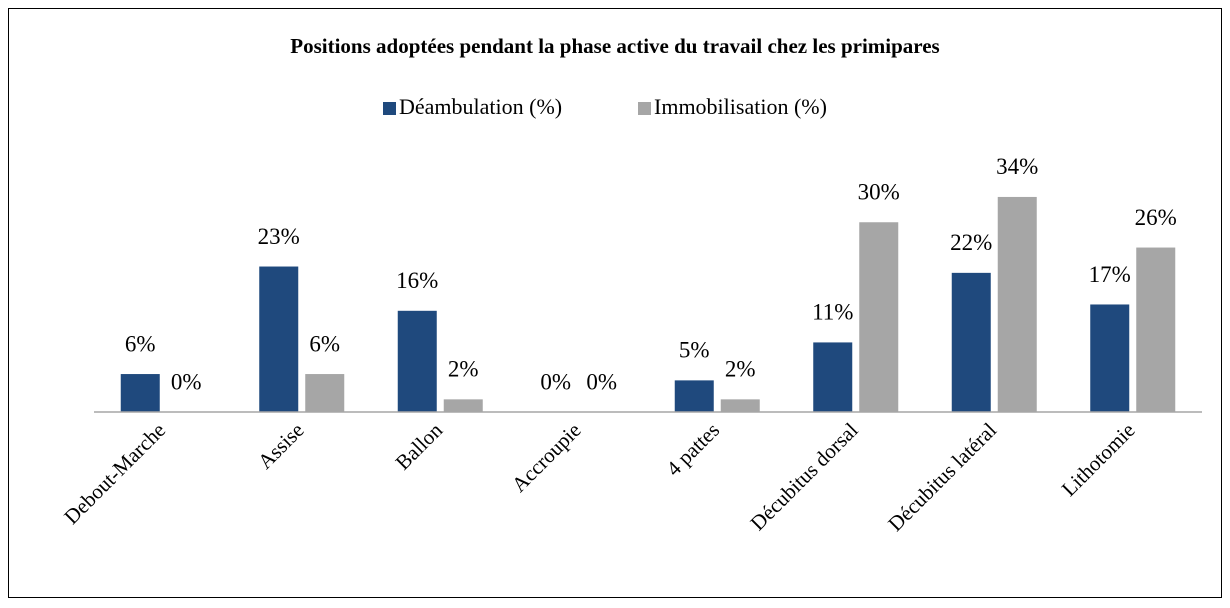 The image size is (1230, 608). I want to click on value-label: 22%, so click(971, 242).